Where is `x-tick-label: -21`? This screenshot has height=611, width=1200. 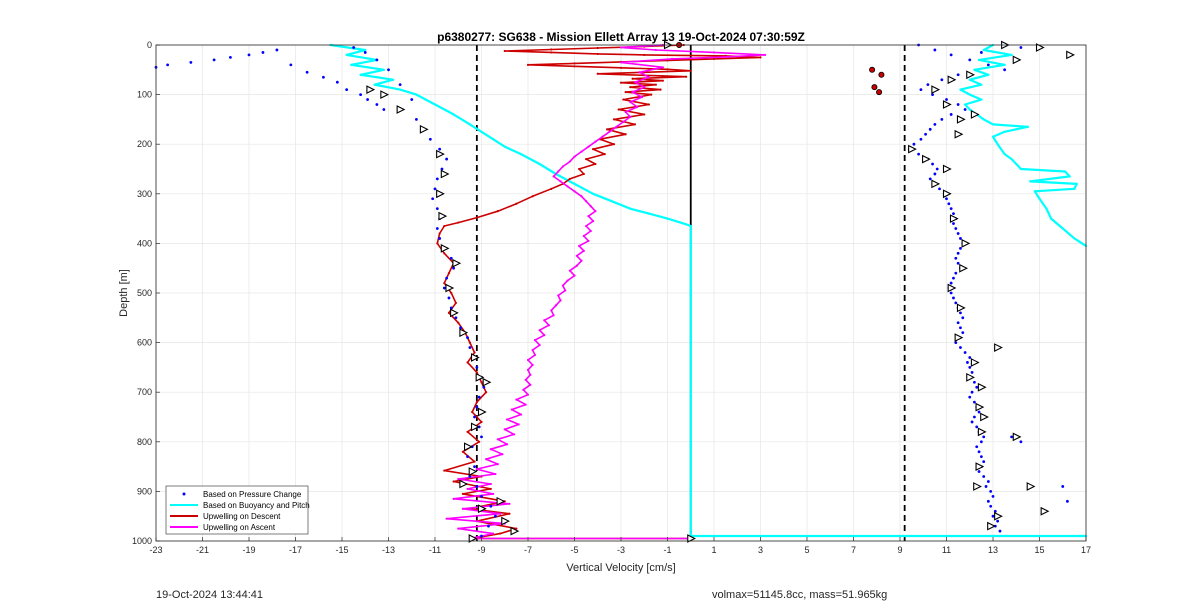
x-tick-label: -21 is located at coordinates (202, 550).